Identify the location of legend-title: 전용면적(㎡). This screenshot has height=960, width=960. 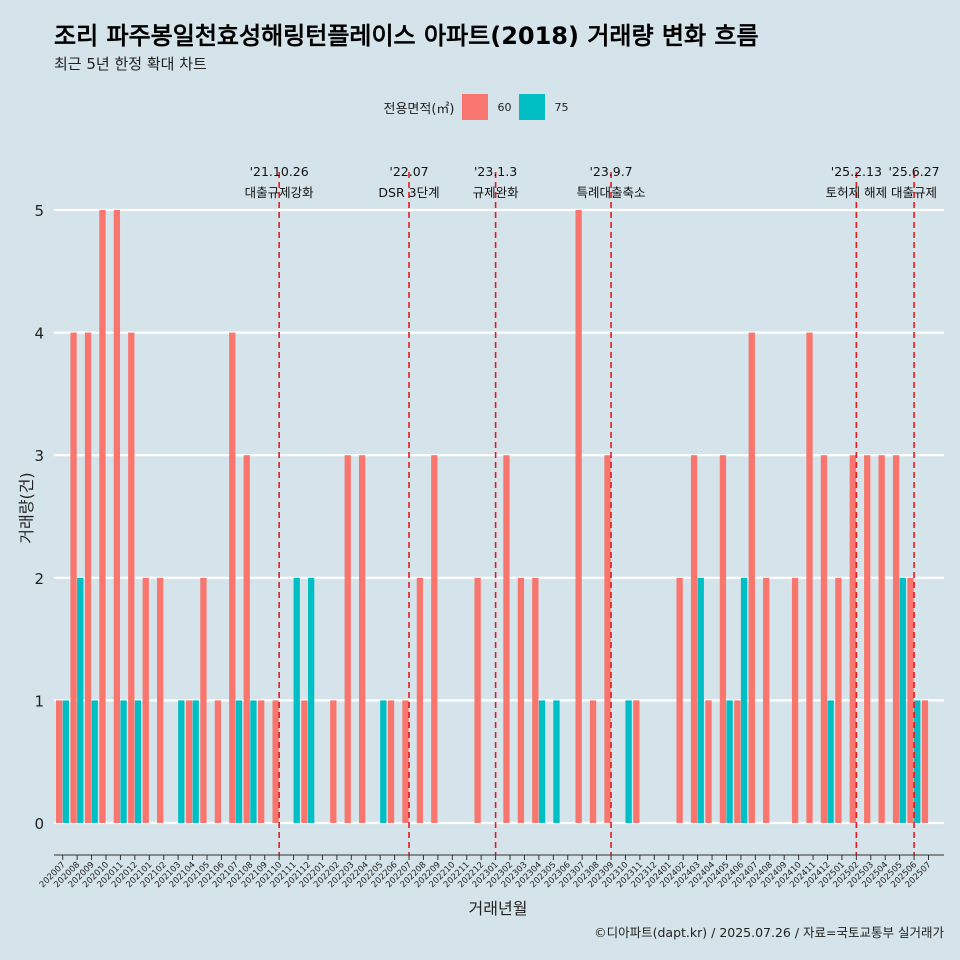
(419, 109).